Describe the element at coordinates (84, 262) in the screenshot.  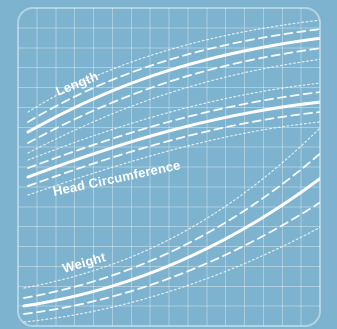
I see `weight-label: Weight` at that location.